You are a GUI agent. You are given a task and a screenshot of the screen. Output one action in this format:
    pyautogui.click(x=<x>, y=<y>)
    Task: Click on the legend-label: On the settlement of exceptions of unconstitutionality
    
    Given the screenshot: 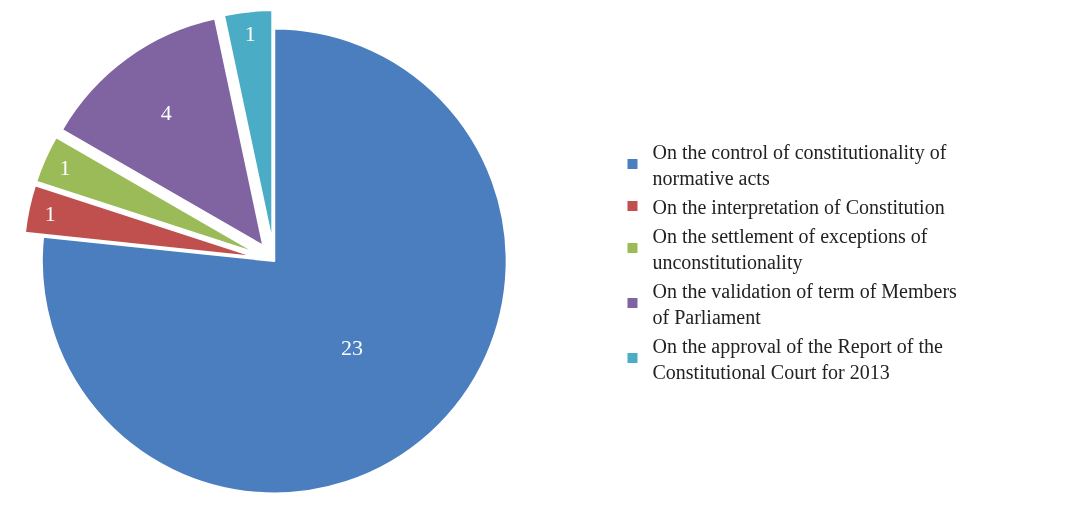 What is the action you would take?
    pyautogui.click(x=790, y=249)
    